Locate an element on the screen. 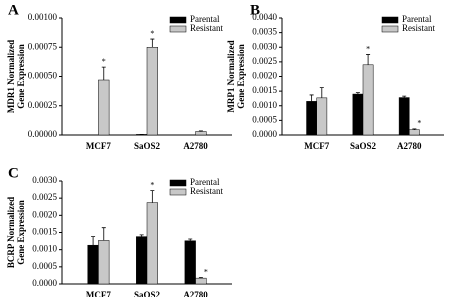 The width and height of the screenshot is (474, 297). y-tick-label: 0.00000 is located at coordinates (43, 134).